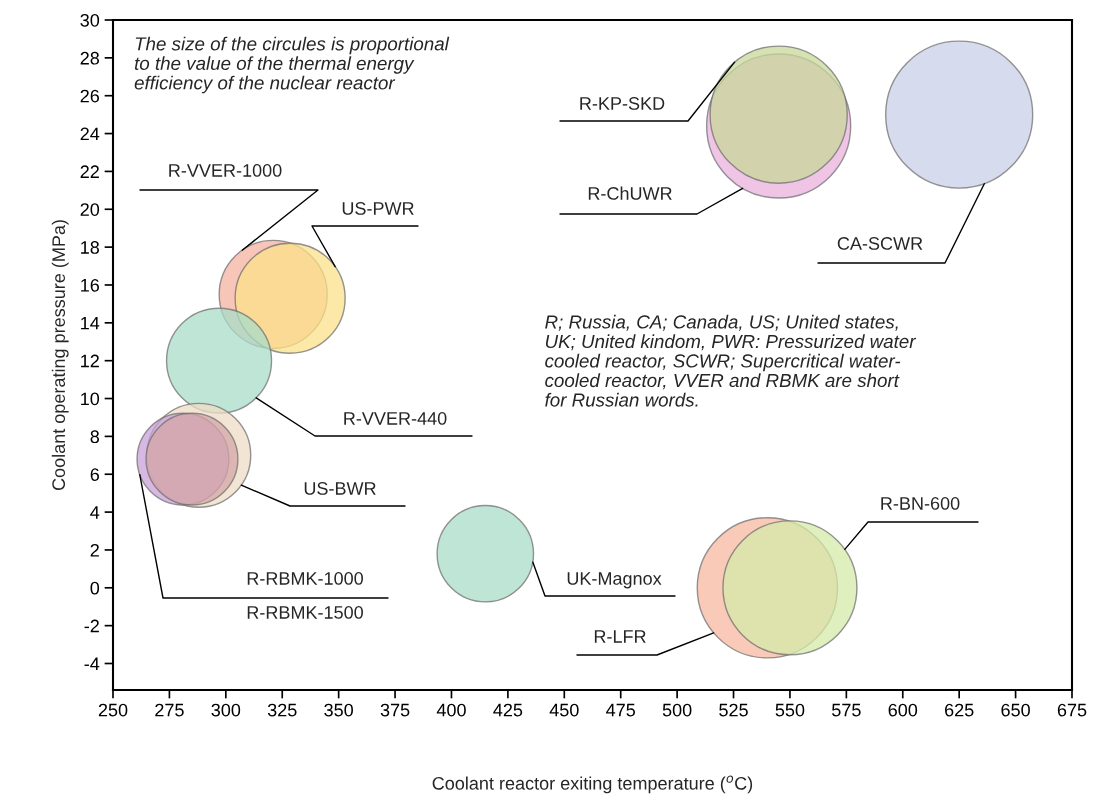 The image size is (1099, 812). What do you see at coordinates (903, 710) in the screenshot?
I see `x-tick-label: 600` at bounding box center [903, 710].